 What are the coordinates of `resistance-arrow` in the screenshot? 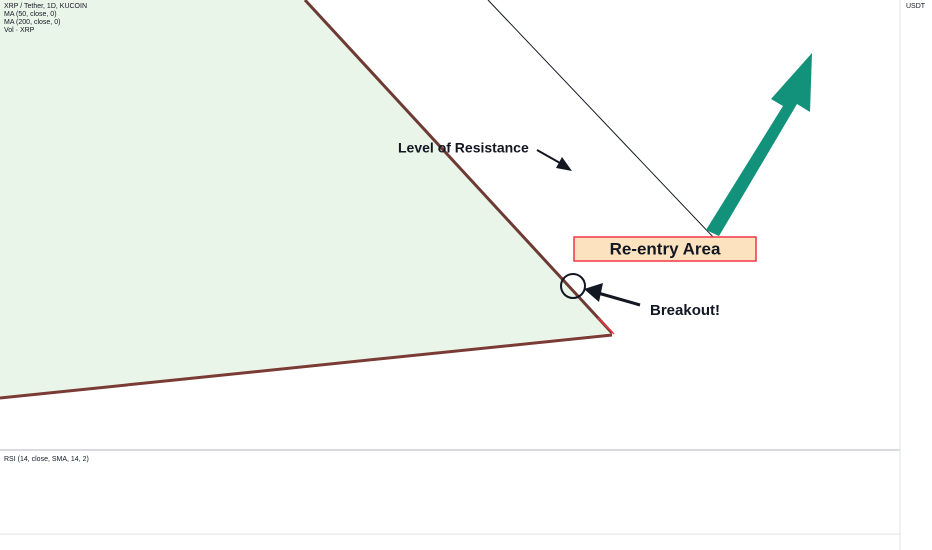 It's located at (548, 156).